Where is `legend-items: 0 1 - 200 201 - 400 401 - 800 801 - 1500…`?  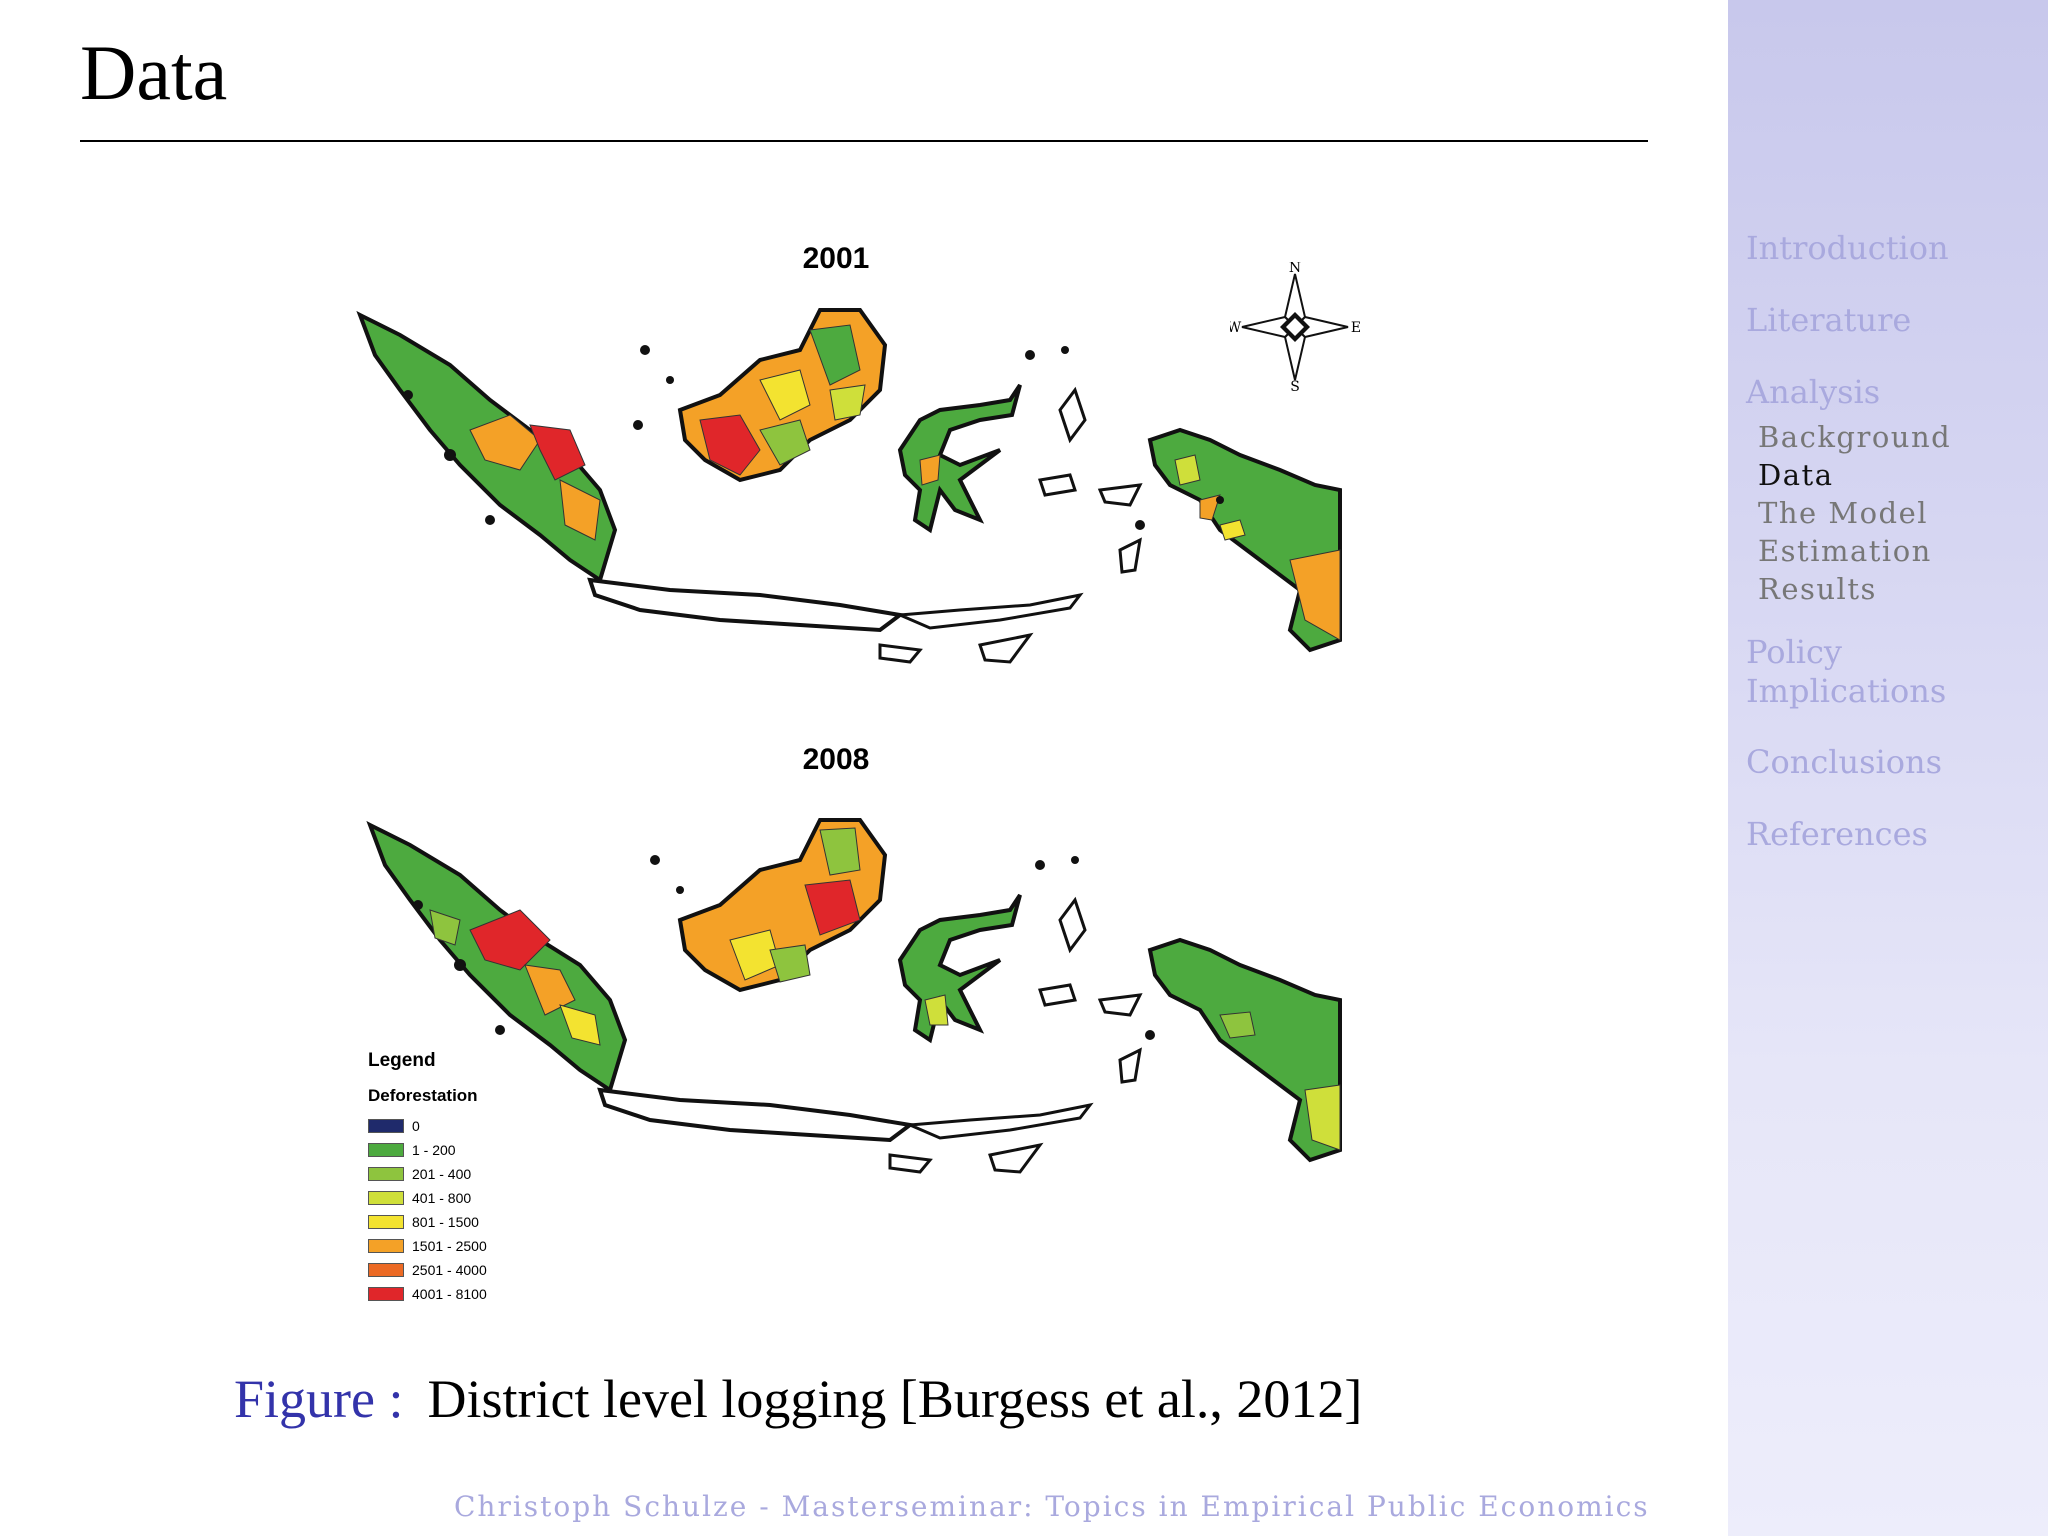
legend-items: 0 1 - 200 201 - 400 401 - 800 801 - 1500… is located at coordinates (427, 1210).